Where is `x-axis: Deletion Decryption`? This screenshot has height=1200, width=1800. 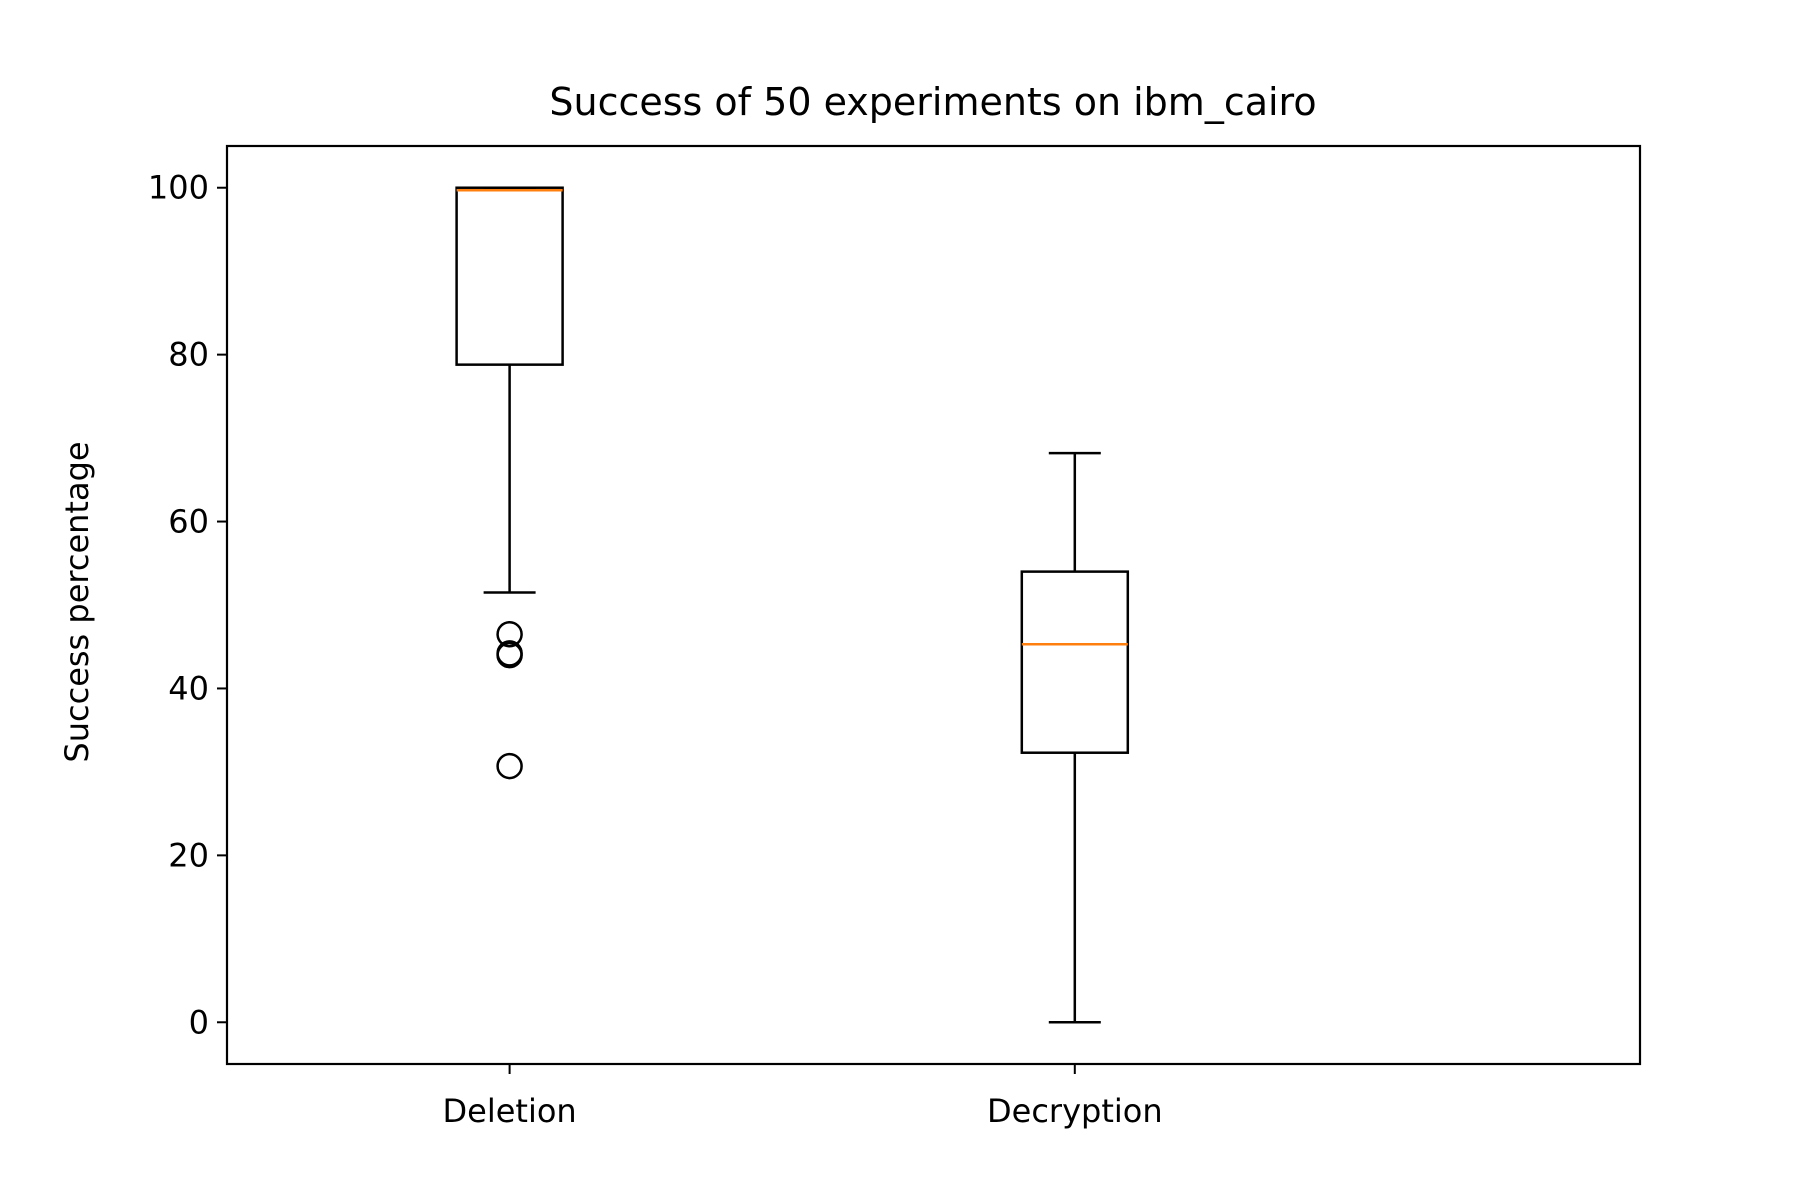 x-axis: Deletion Decryption is located at coordinates (802, 1097).